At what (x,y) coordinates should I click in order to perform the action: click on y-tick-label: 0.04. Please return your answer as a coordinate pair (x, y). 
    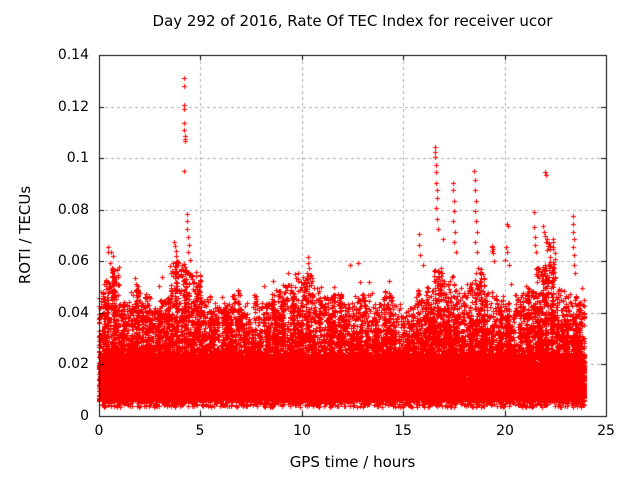
    Looking at the image, I should click on (73, 313).